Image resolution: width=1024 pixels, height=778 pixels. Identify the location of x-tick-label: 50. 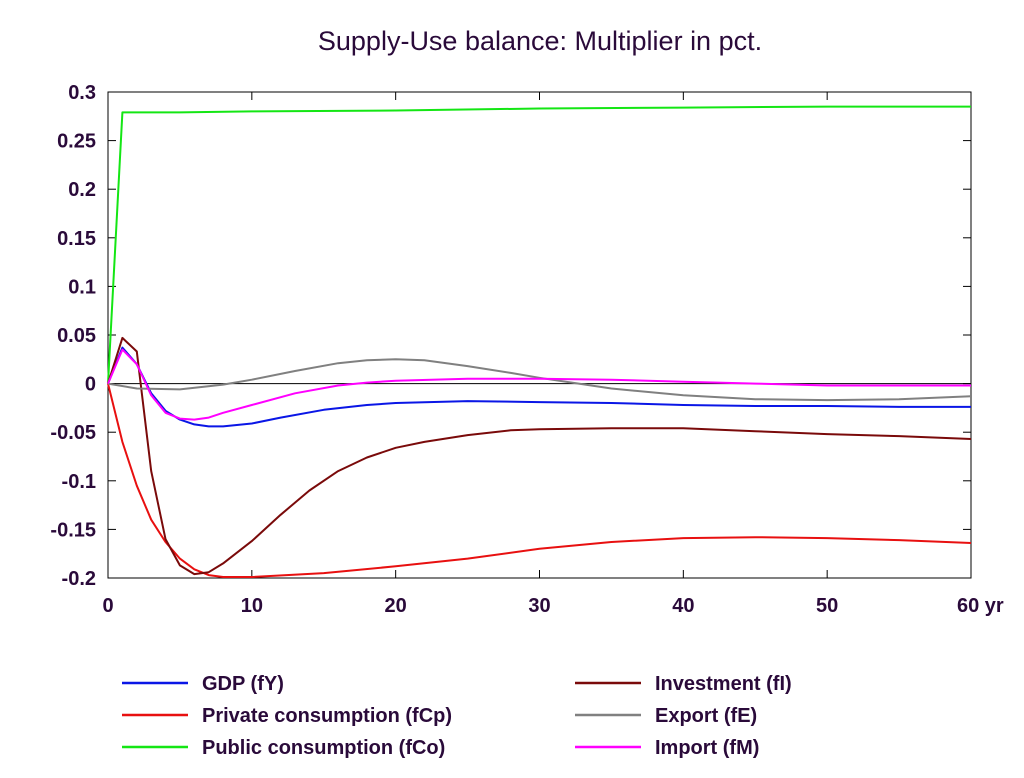
(827, 606).